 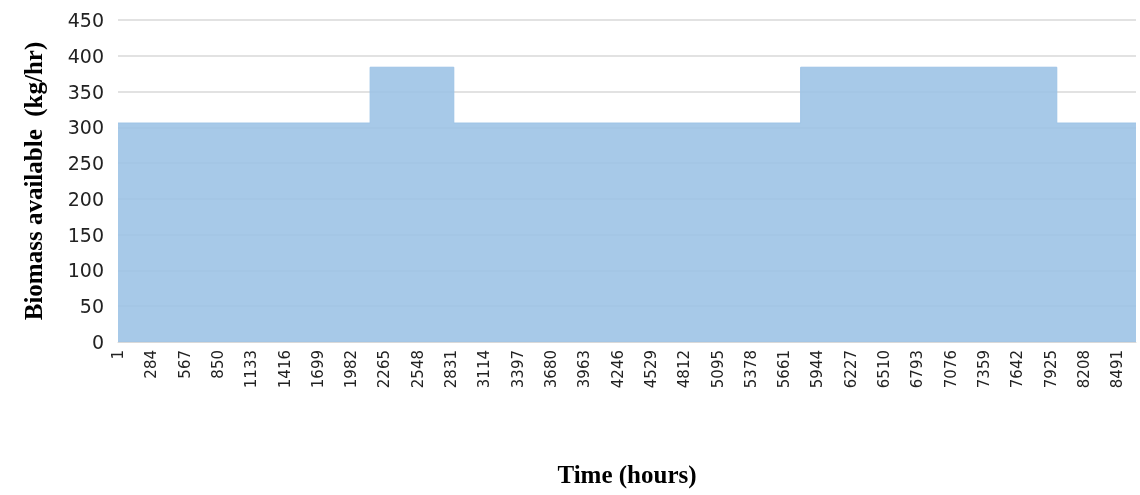 I want to click on x-tick-label: 5944, so click(x=817, y=369).